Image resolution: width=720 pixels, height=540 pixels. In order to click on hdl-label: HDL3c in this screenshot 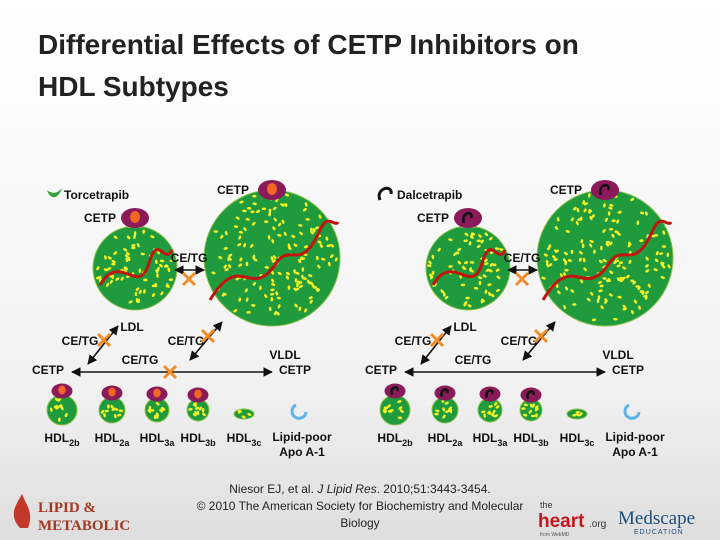, I will do `click(244, 439)`.